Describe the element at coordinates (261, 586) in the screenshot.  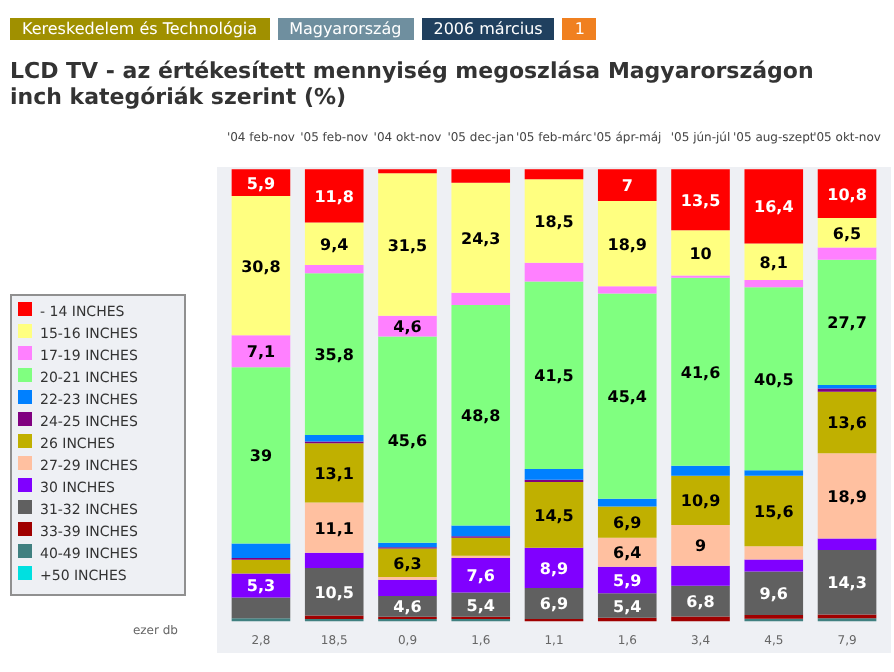
I see `data-label: 5,3` at that location.